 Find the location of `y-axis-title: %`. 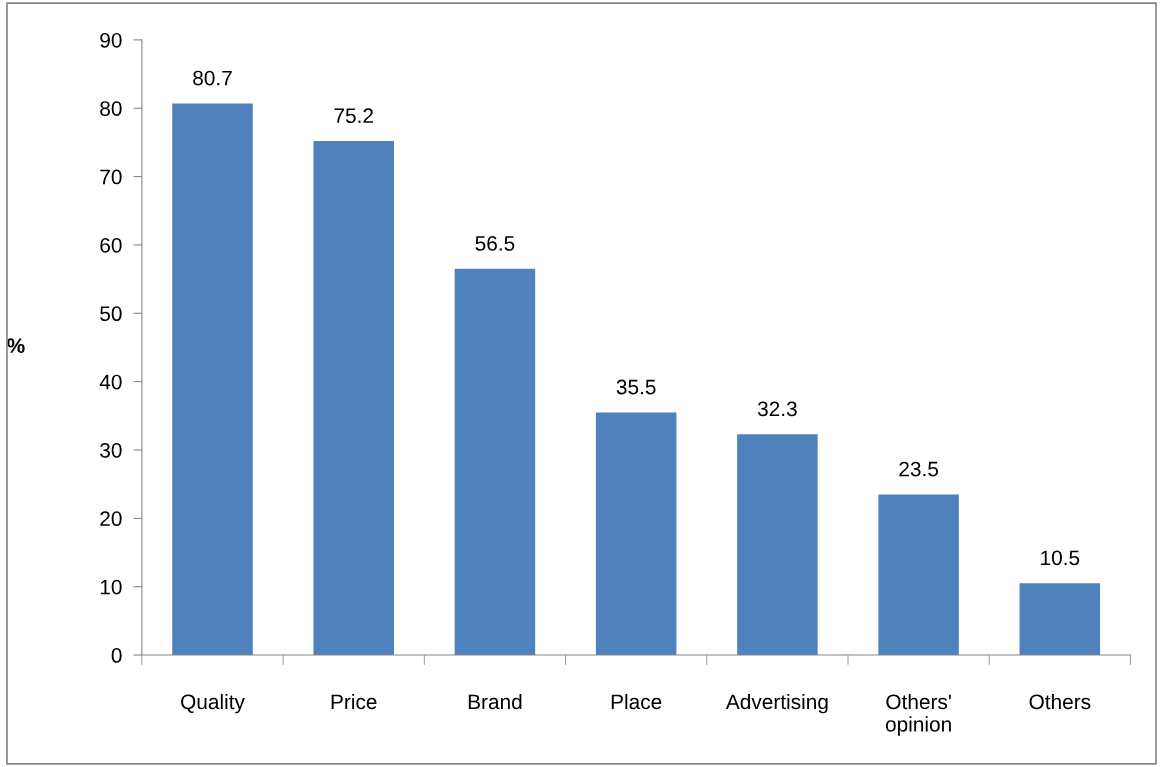

y-axis-title: % is located at coordinates (16, 345).